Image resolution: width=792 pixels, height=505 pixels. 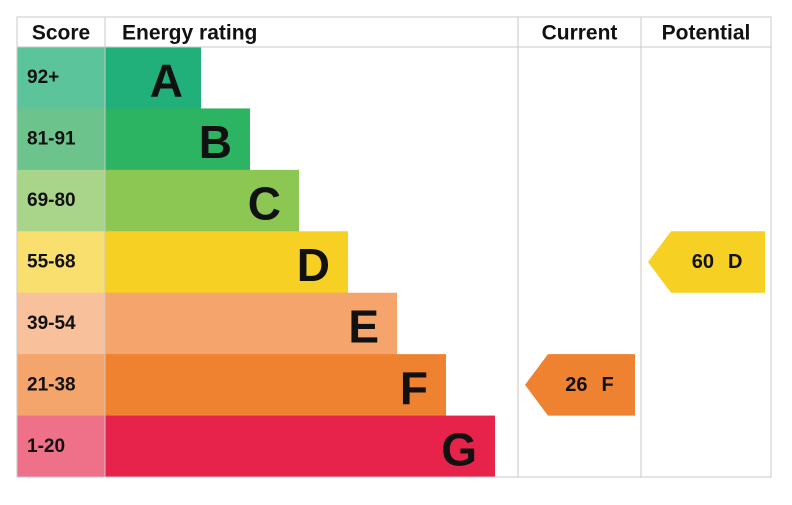 I want to click on rating-letter: D, so click(x=313, y=265).